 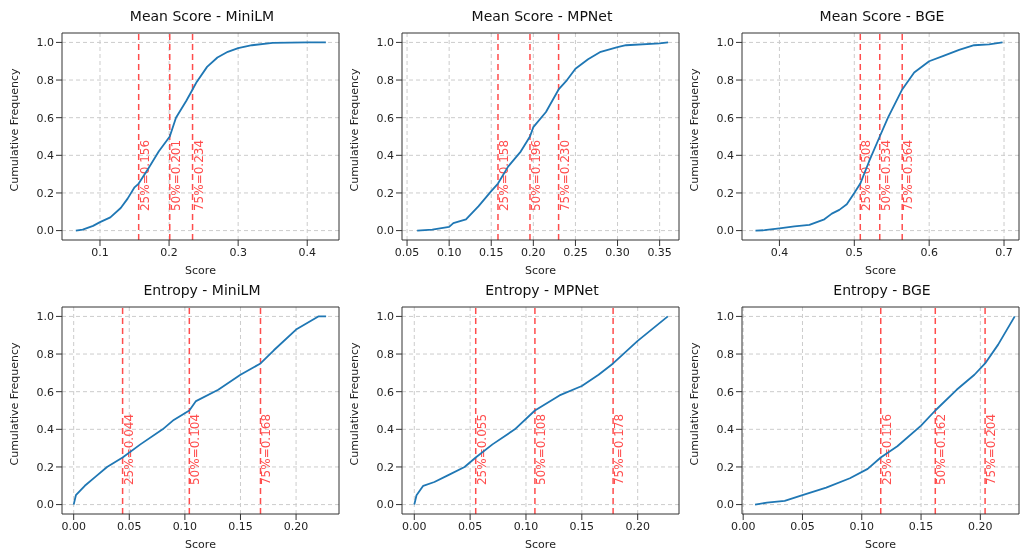 I want to click on ref-line-label: 75%=0.564, so click(x=908, y=175).